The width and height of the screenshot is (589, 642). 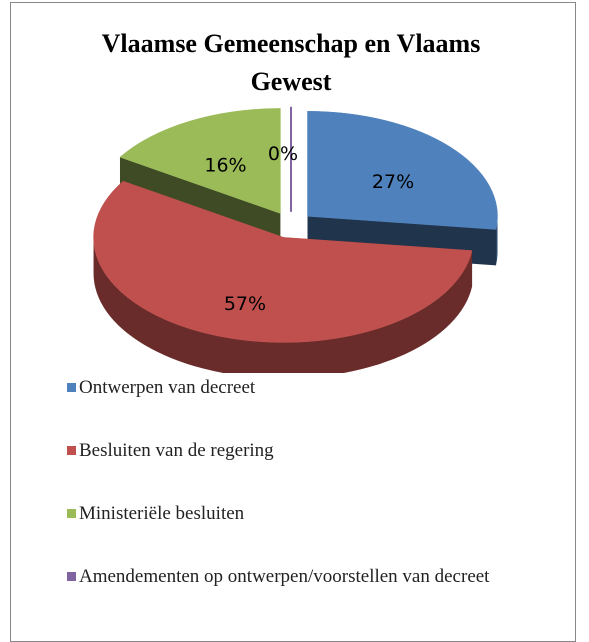 What do you see at coordinates (162, 513) in the screenshot?
I see `legend-label: Ministeriële besluiten` at bounding box center [162, 513].